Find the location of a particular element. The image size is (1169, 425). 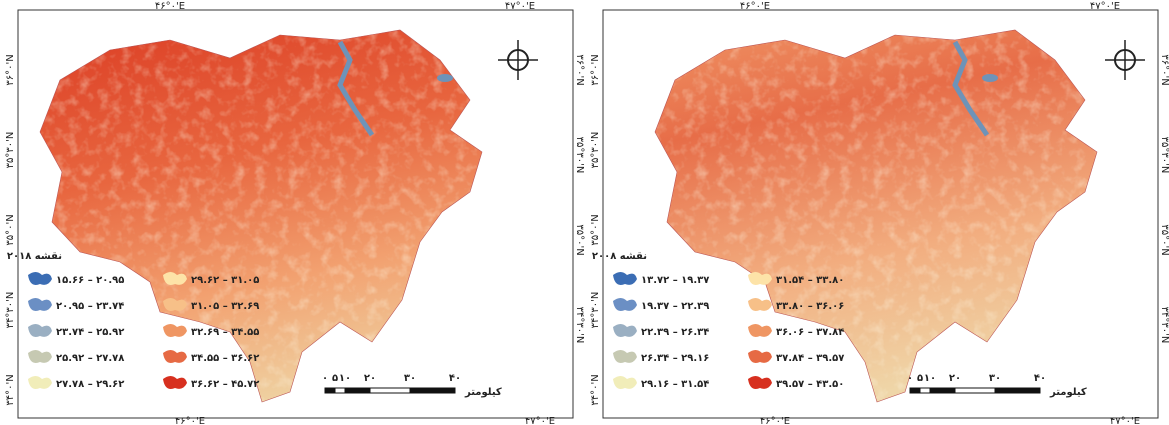

legend-label: ۲۷.۷۸ – ۲۹.۶۲ is located at coordinates (90, 384).